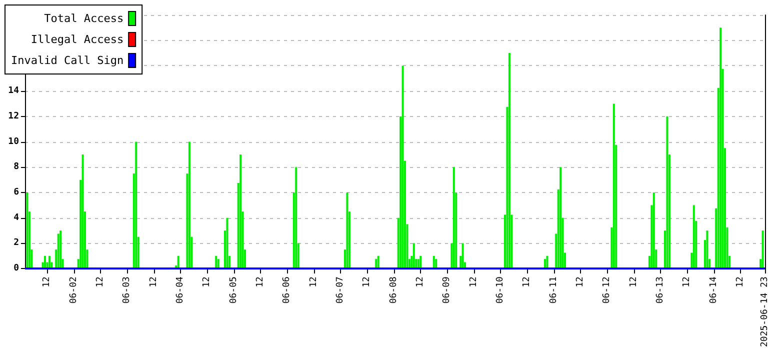 This screenshot has height=350, width=780. I want to click on x-tick-label: 06-08, so click(393, 290).